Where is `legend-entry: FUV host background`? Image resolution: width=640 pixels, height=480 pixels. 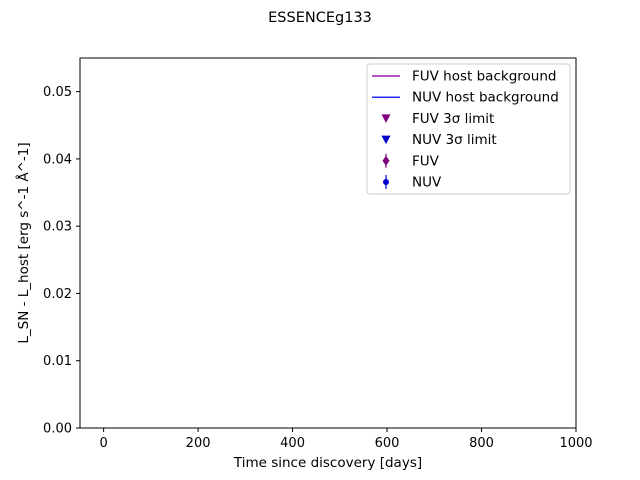
legend-entry: FUV host background is located at coordinates (464, 77).